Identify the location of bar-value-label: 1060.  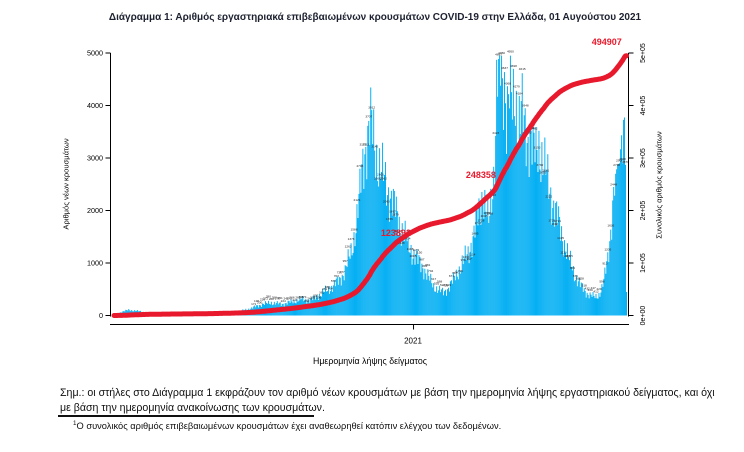
(466, 257).